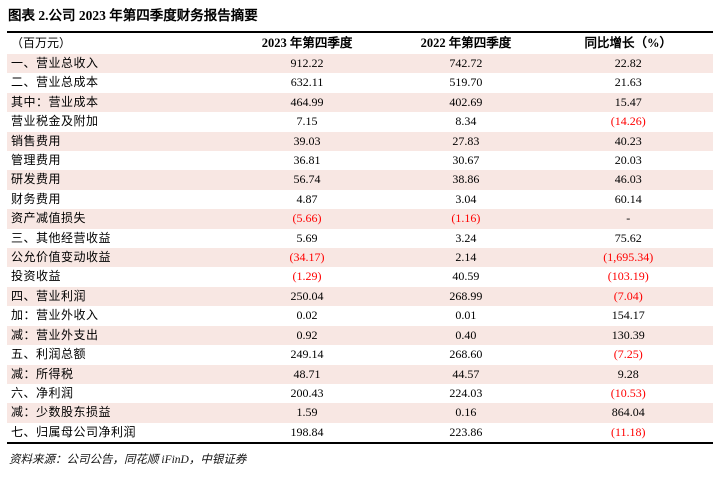  Describe the element at coordinates (36, 276) in the screenshot. I see `row-label: 投资收益` at that location.